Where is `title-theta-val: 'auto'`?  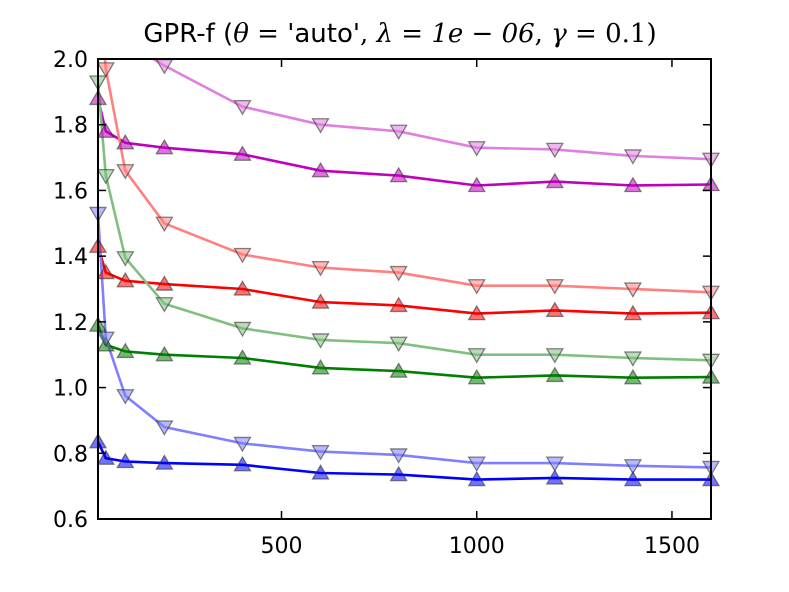
title-theta-val: 'auto' is located at coordinates (323, 34).